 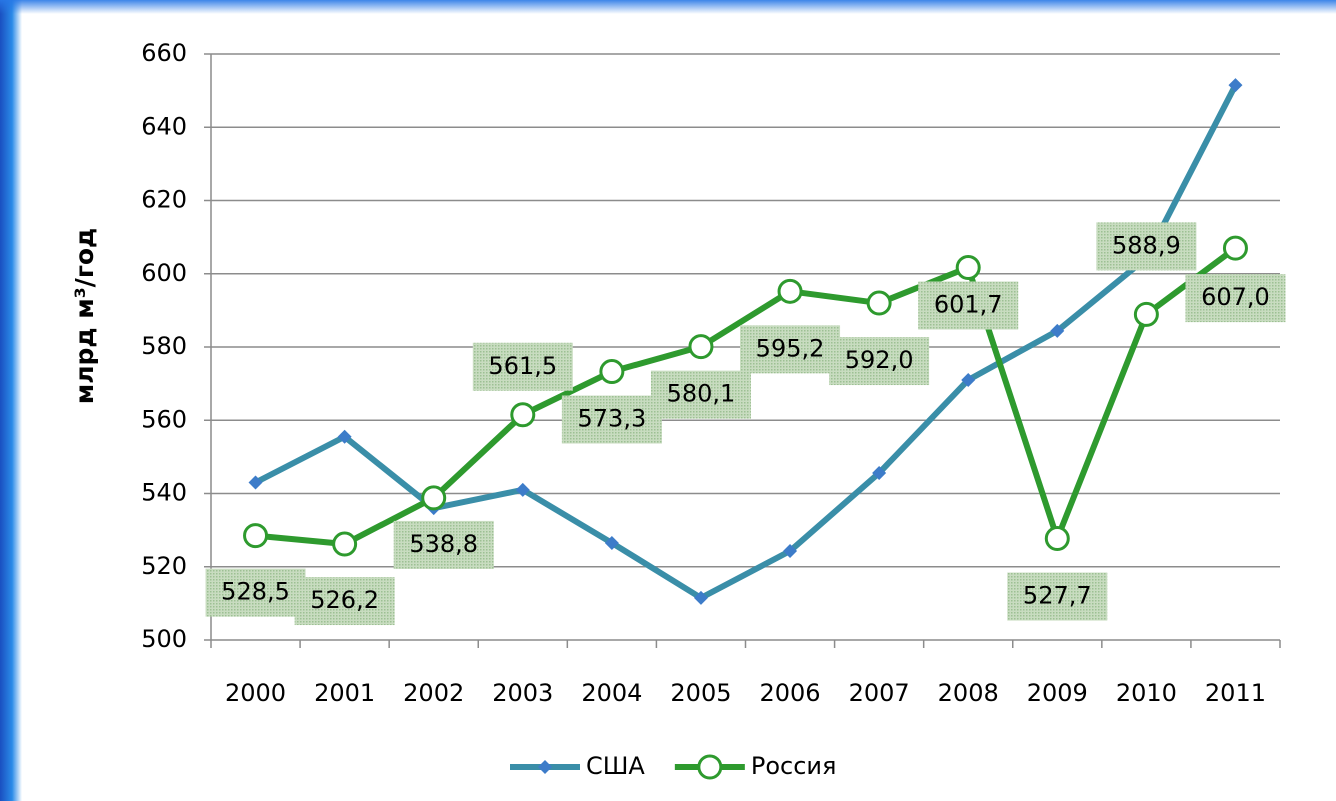 I want to click on data-label: 528,5, so click(x=255, y=592).